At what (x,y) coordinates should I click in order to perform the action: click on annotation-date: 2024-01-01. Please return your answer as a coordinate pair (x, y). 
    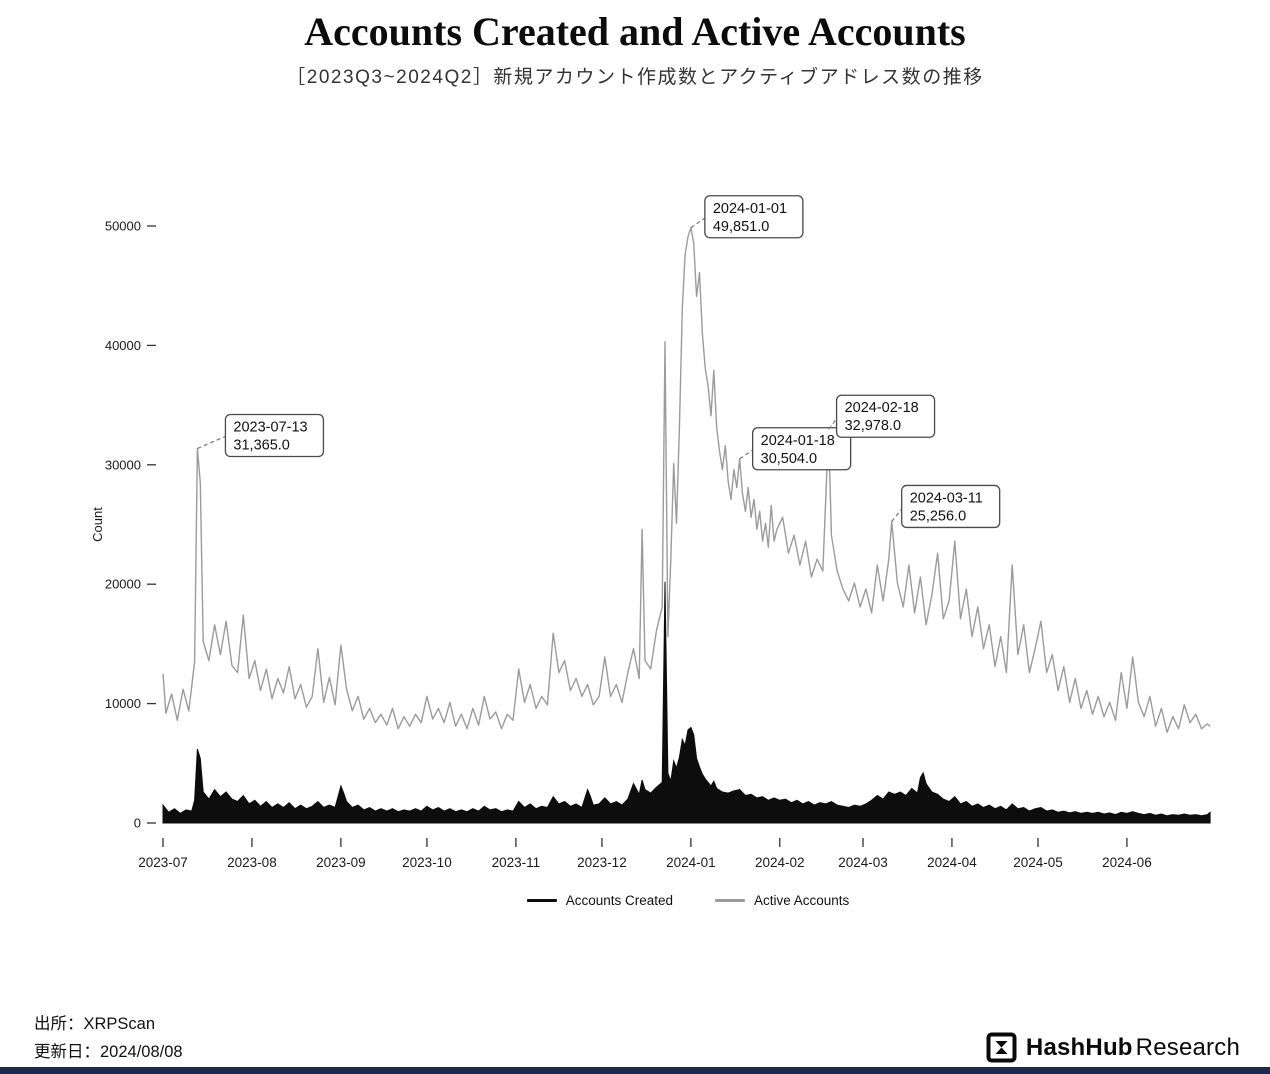
    Looking at the image, I should click on (750, 209).